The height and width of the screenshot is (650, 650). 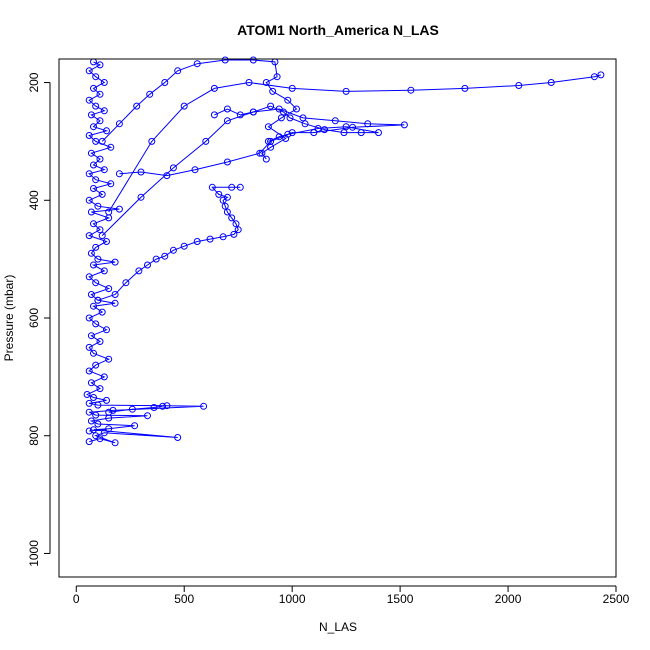 What do you see at coordinates (508, 599) in the screenshot?
I see `x-tick-label: 2000` at bounding box center [508, 599].